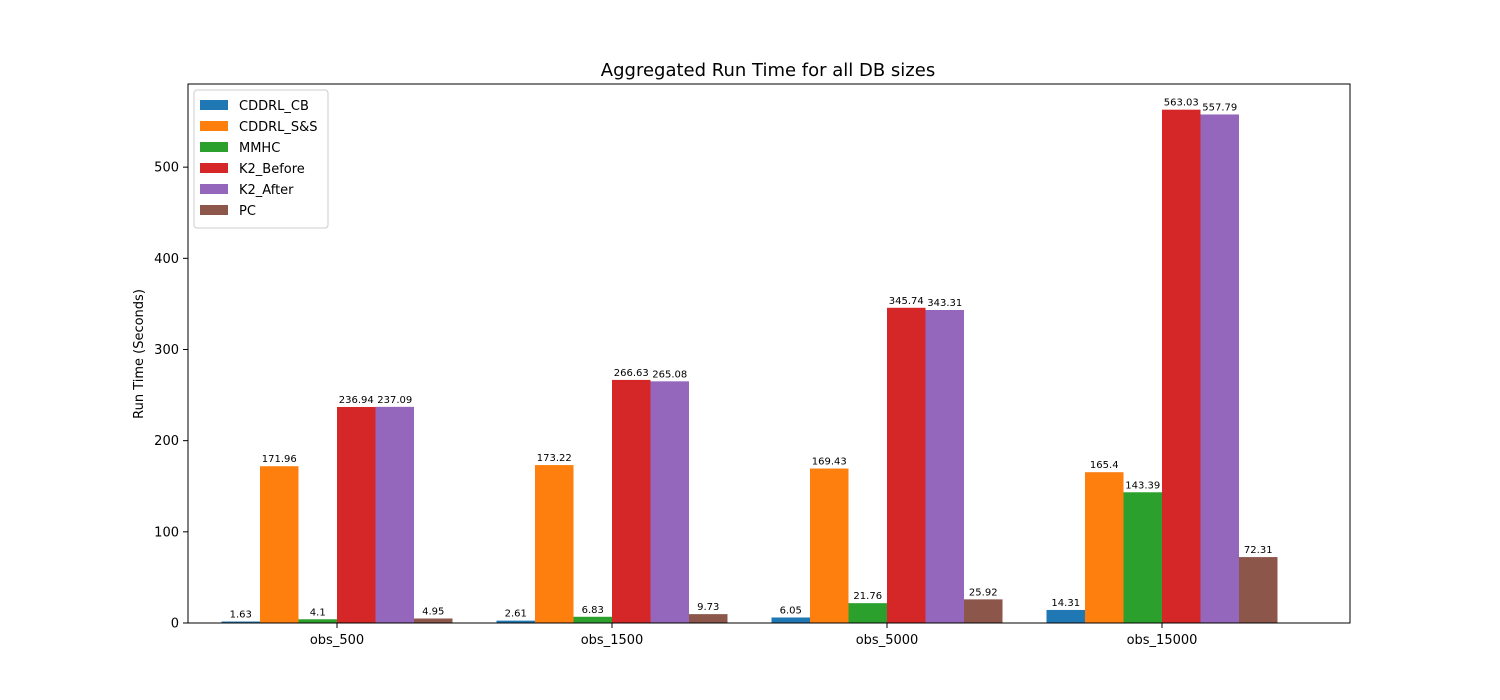  I want to click on bar-value-label: 343.31, so click(944, 303).